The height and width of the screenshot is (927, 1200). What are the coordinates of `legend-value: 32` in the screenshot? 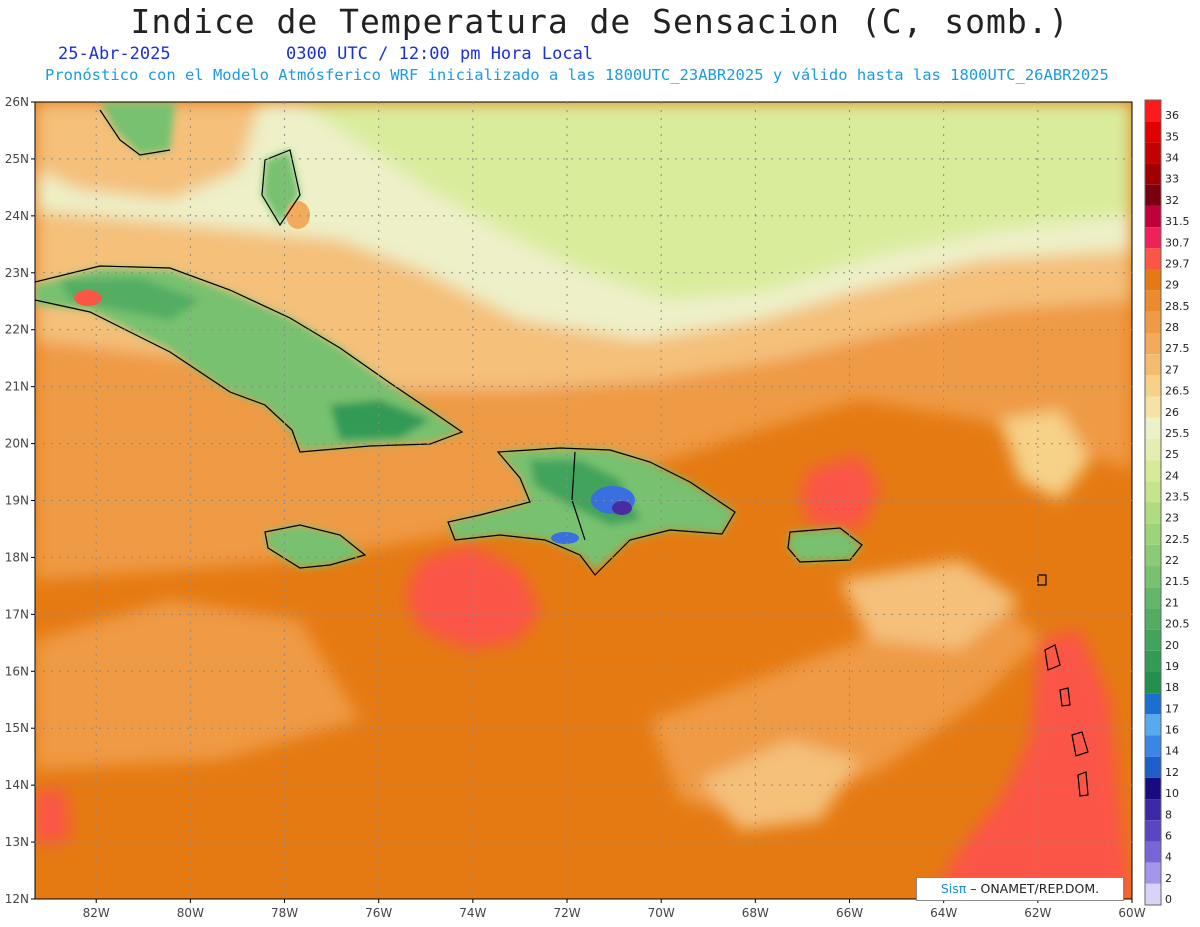 It's located at (1172, 200).